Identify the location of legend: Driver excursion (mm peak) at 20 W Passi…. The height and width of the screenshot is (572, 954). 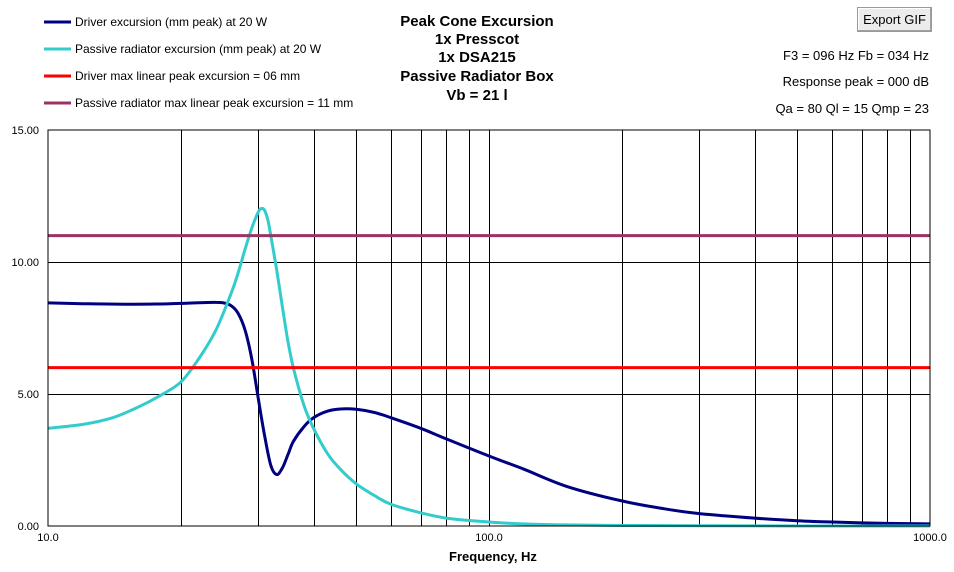
(198, 62).